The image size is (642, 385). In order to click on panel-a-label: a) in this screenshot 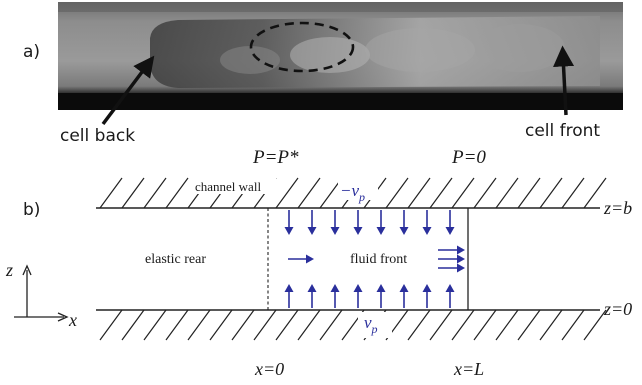, I will do `click(31, 52)`.